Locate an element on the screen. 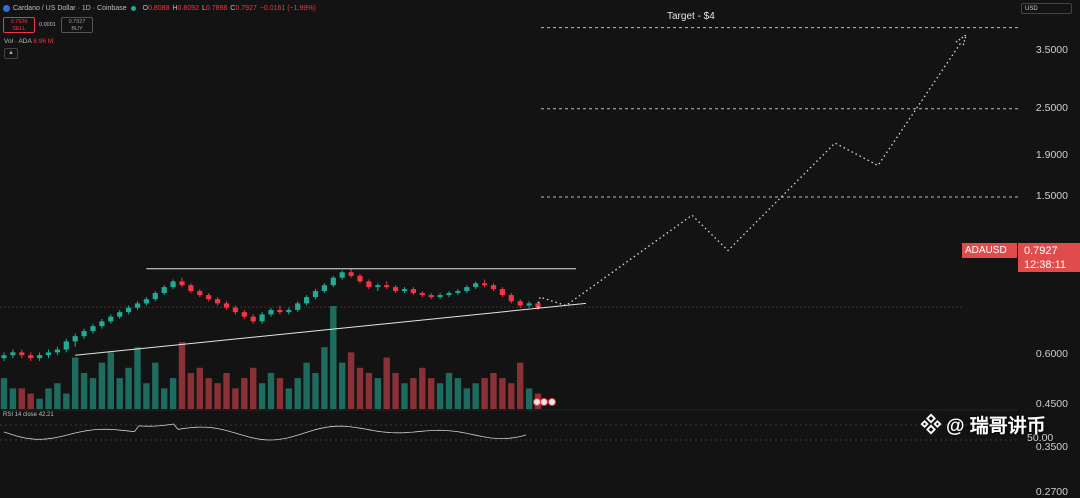  watermark: @ 瑞哥讲币 is located at coordinates (983, 424).